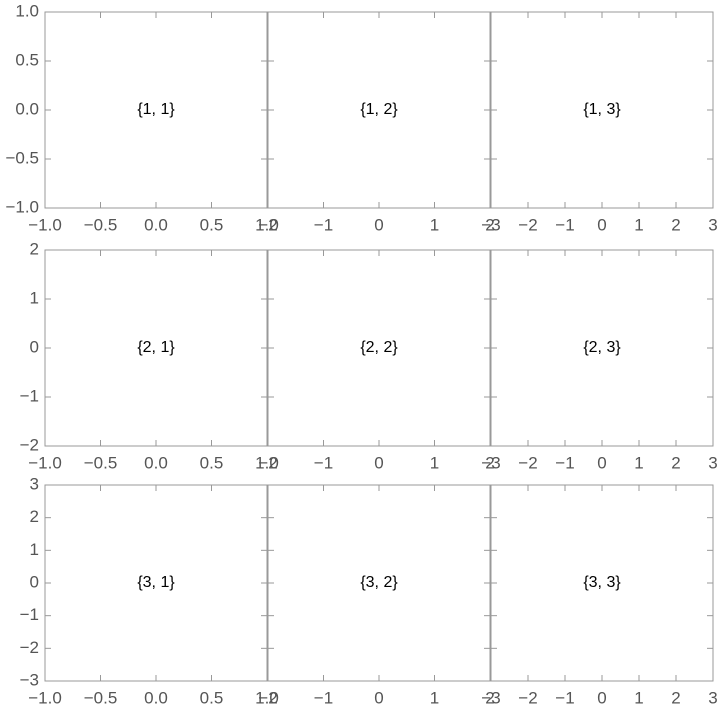  What do you see at coordinates (27, 108) in the screenshot?
I see `y-tick-label: 0.0` at bounding box center [27, 108].